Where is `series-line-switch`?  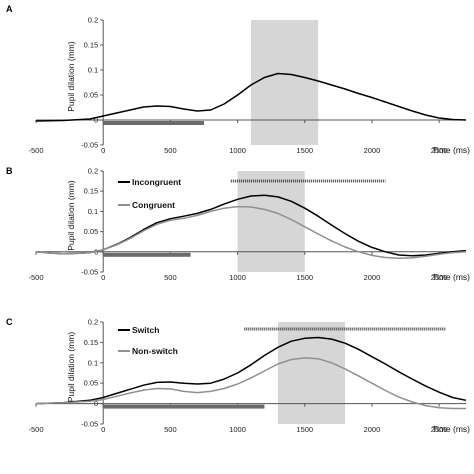 series-line-switch is located at coordinates (251, 370).